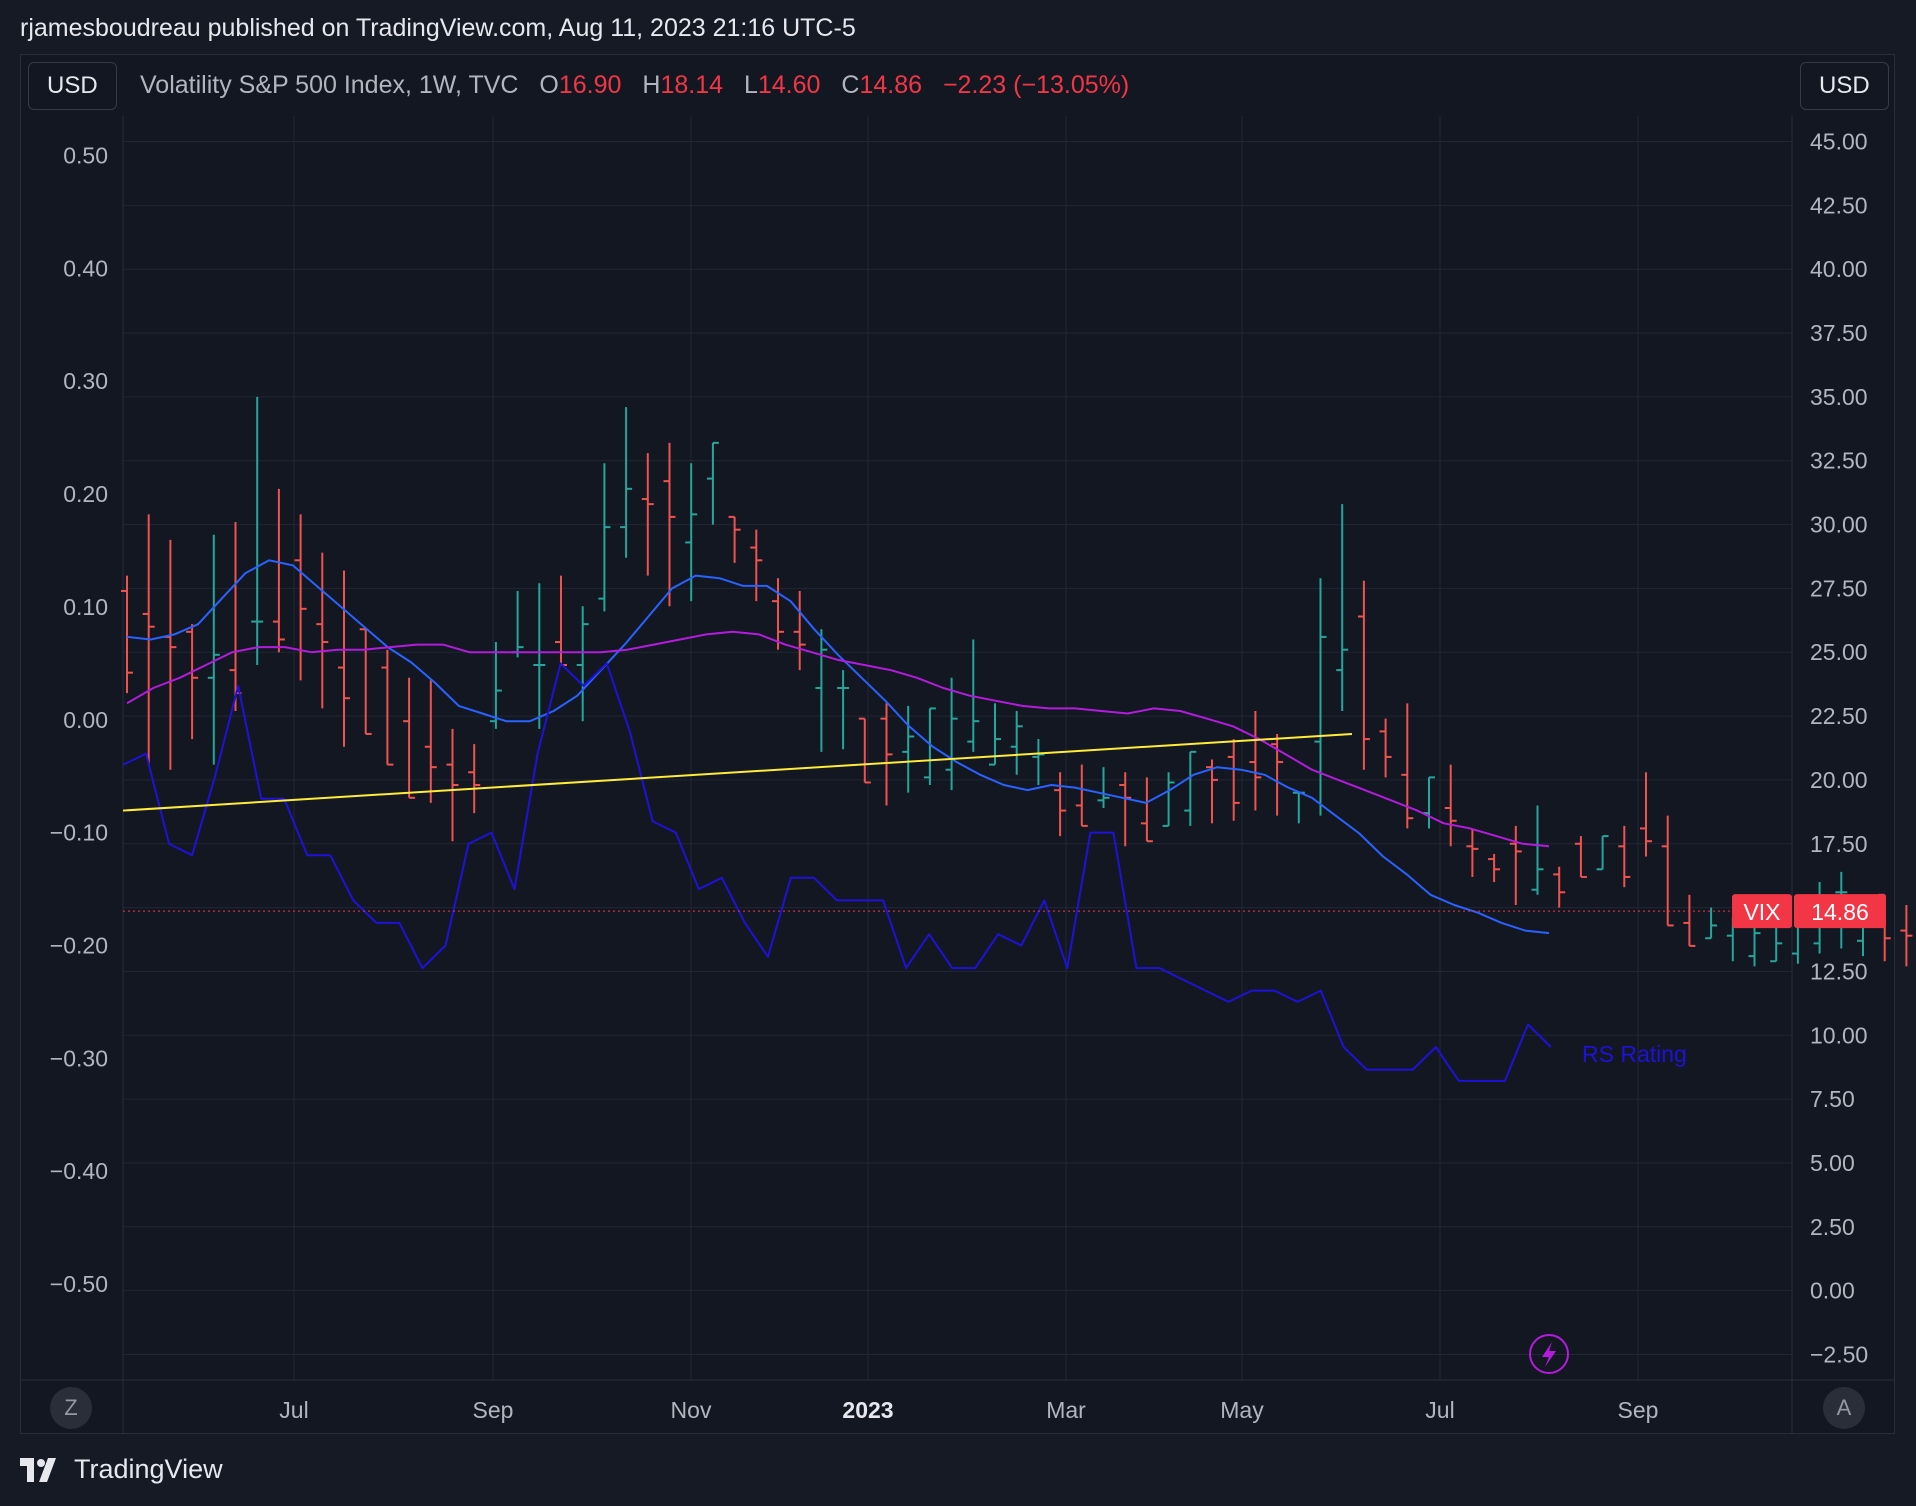 The height and width of the screenshot is (1506, 1916). Describe the element at coordinates (72, 86) in the screenshot. I see `left-currency-button: USD` at that location.